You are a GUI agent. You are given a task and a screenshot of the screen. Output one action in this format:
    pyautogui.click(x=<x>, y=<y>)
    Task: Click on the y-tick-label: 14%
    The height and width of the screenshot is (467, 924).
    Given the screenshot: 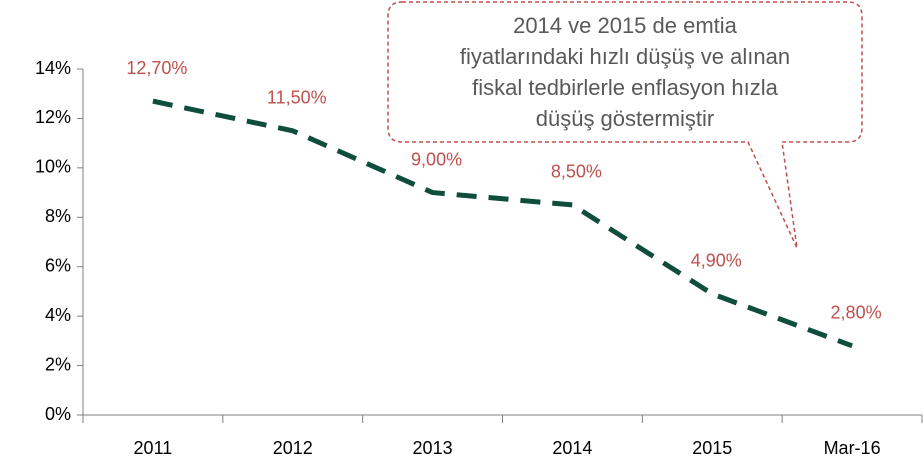 What is the action you would take?
    pyautogui.click(x=53, y=68)
    